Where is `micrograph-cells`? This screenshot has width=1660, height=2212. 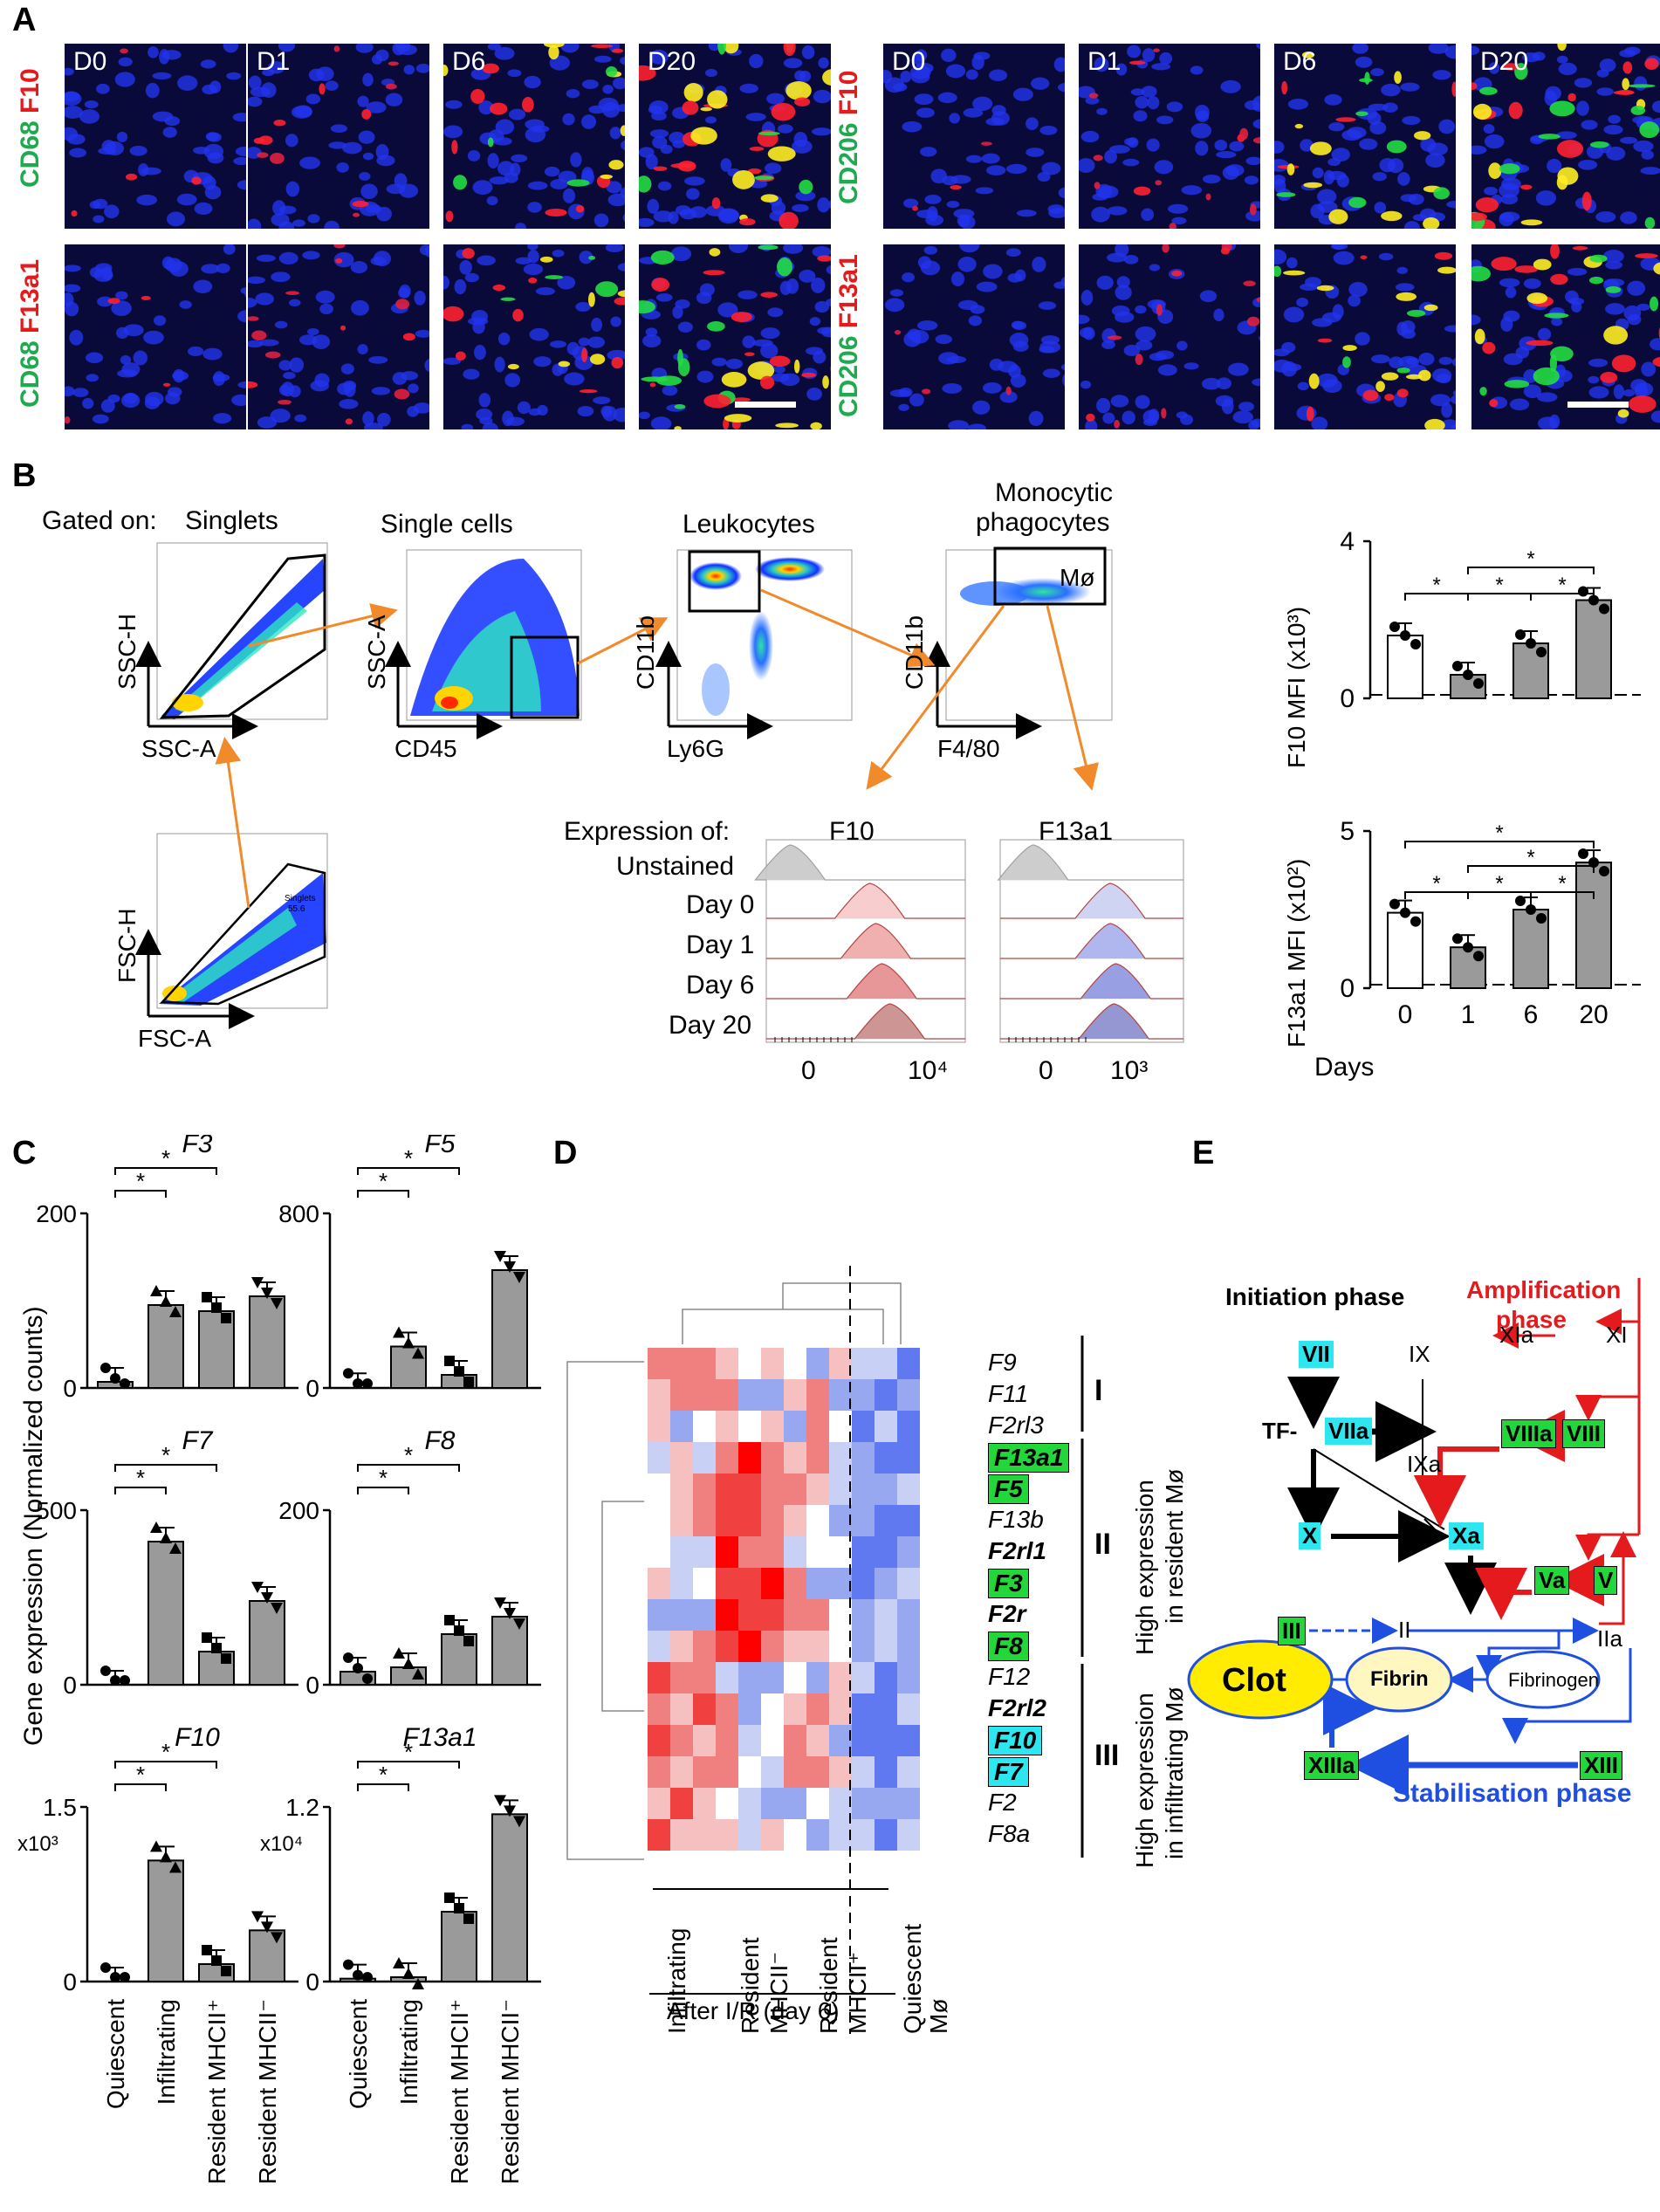
micrograph-cells is located at coordinates (155, 334).